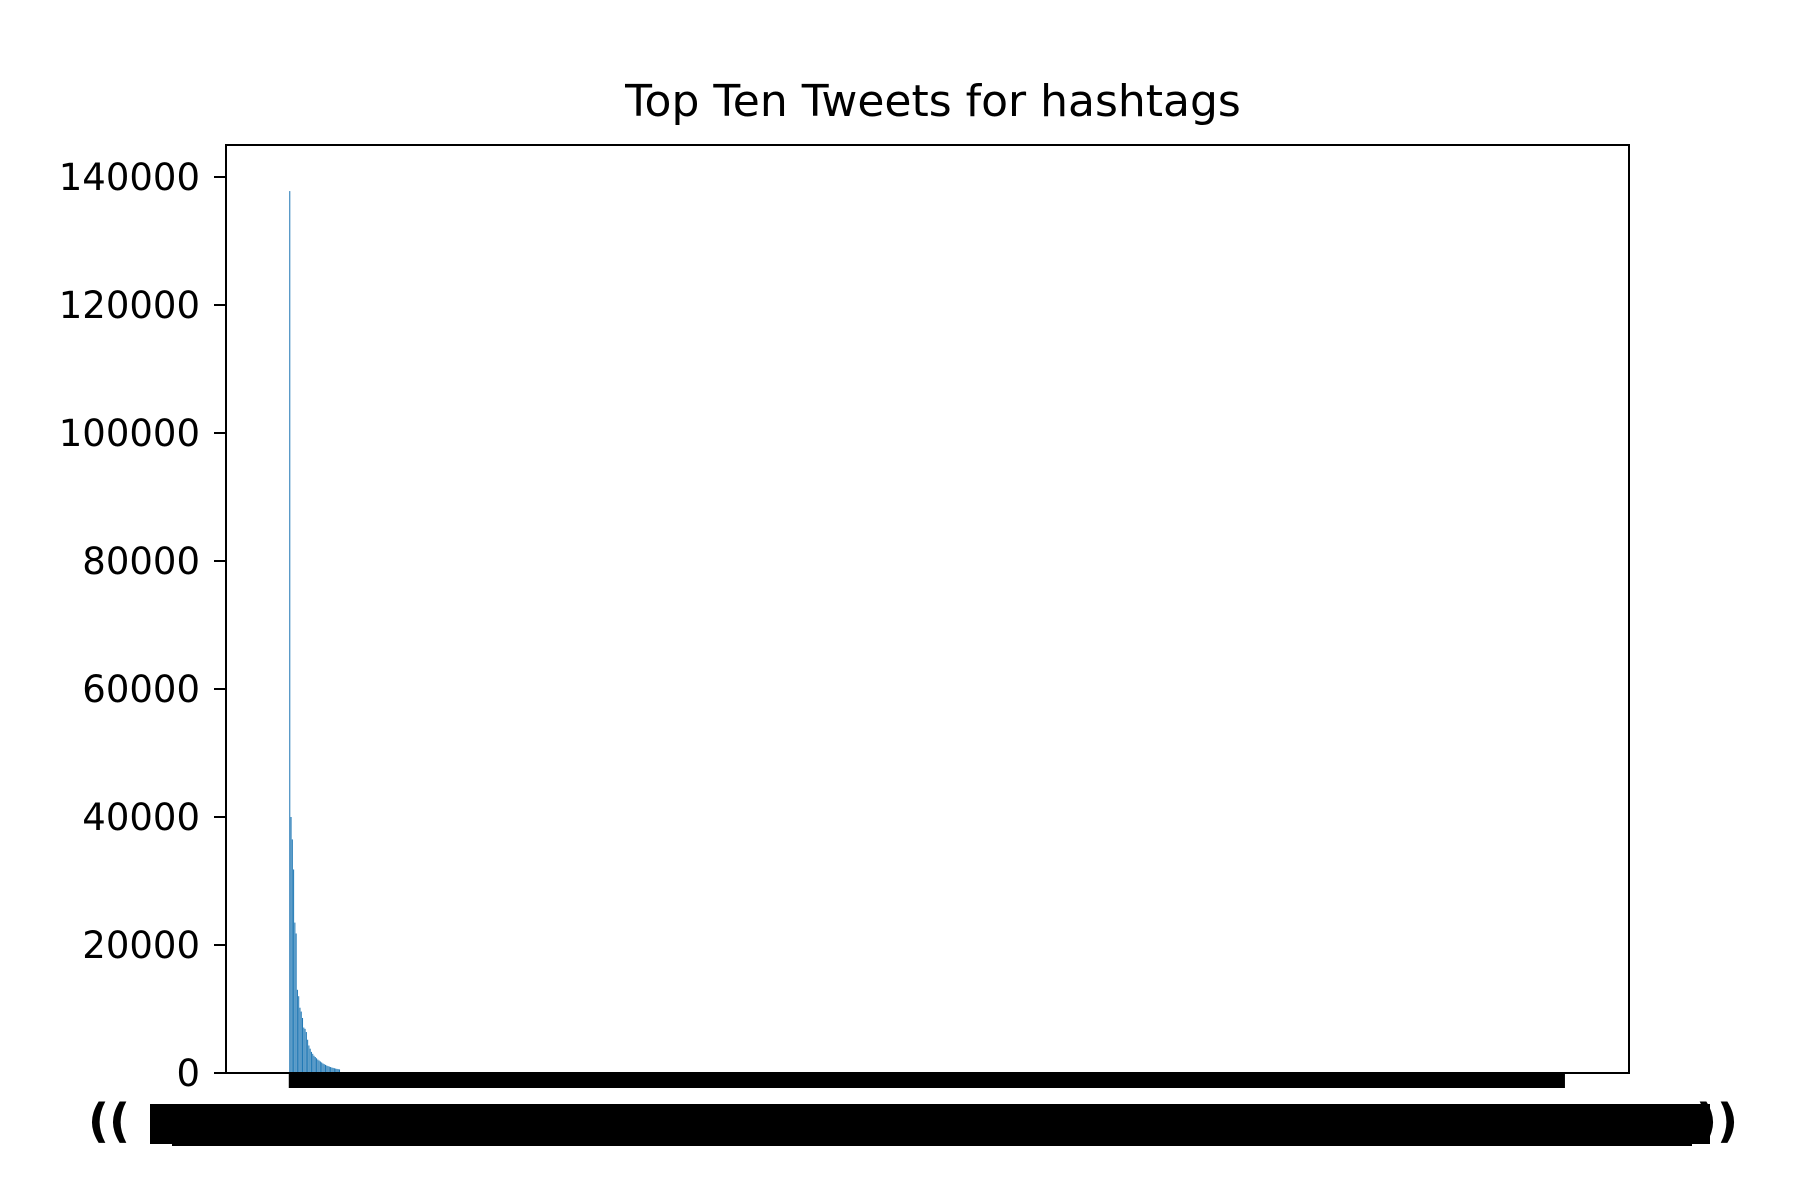 Image resolution: width=1800 pixels, height=1204 pixels. Describe the element at coordinates (141, 817) in the screenshot. I see `y-tick-label: 40000` at that location.